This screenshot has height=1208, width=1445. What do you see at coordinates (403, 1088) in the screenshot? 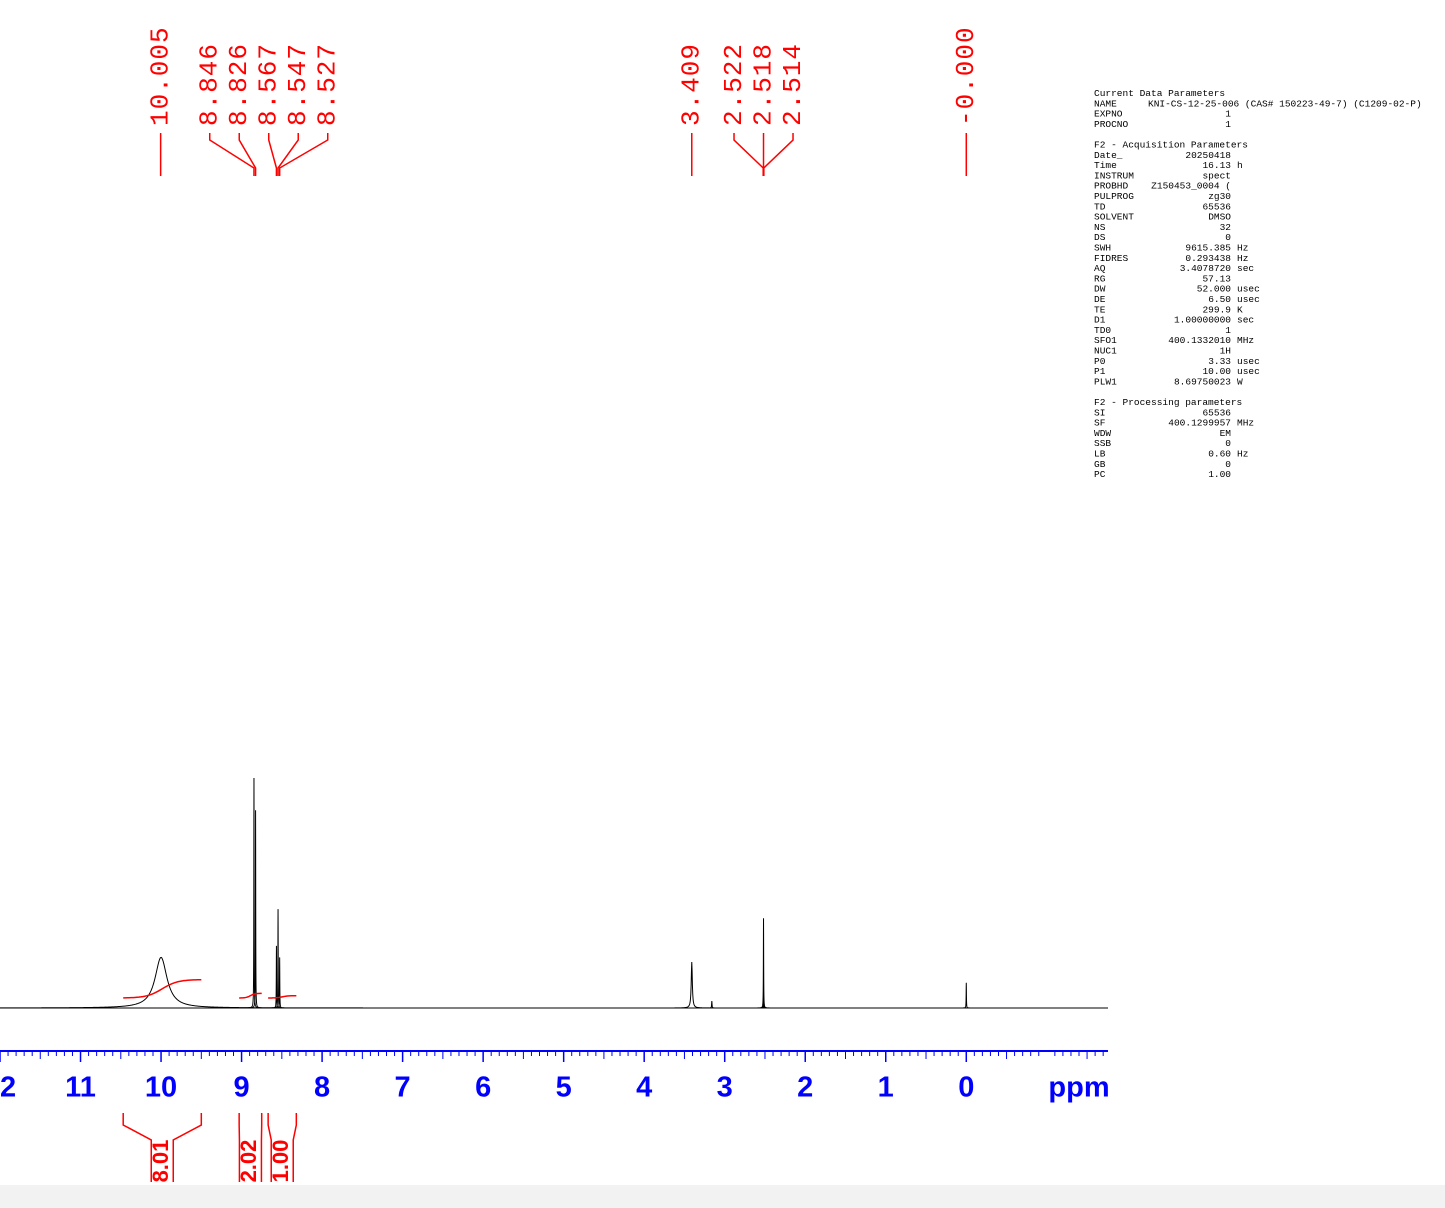
I see `x-tick-label: 7` at bounding box center [403, 1088].